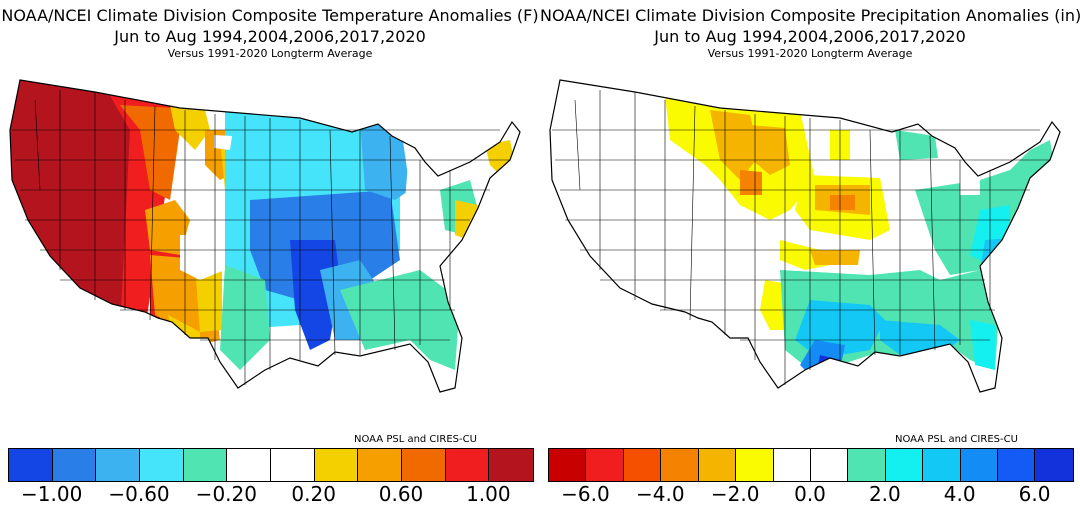 This screenshot has height=511, width=1080. Describe the element at coordinates (1034, 494) in the screenshot. I see `colorbar-tick-label: 6.0` at that location.